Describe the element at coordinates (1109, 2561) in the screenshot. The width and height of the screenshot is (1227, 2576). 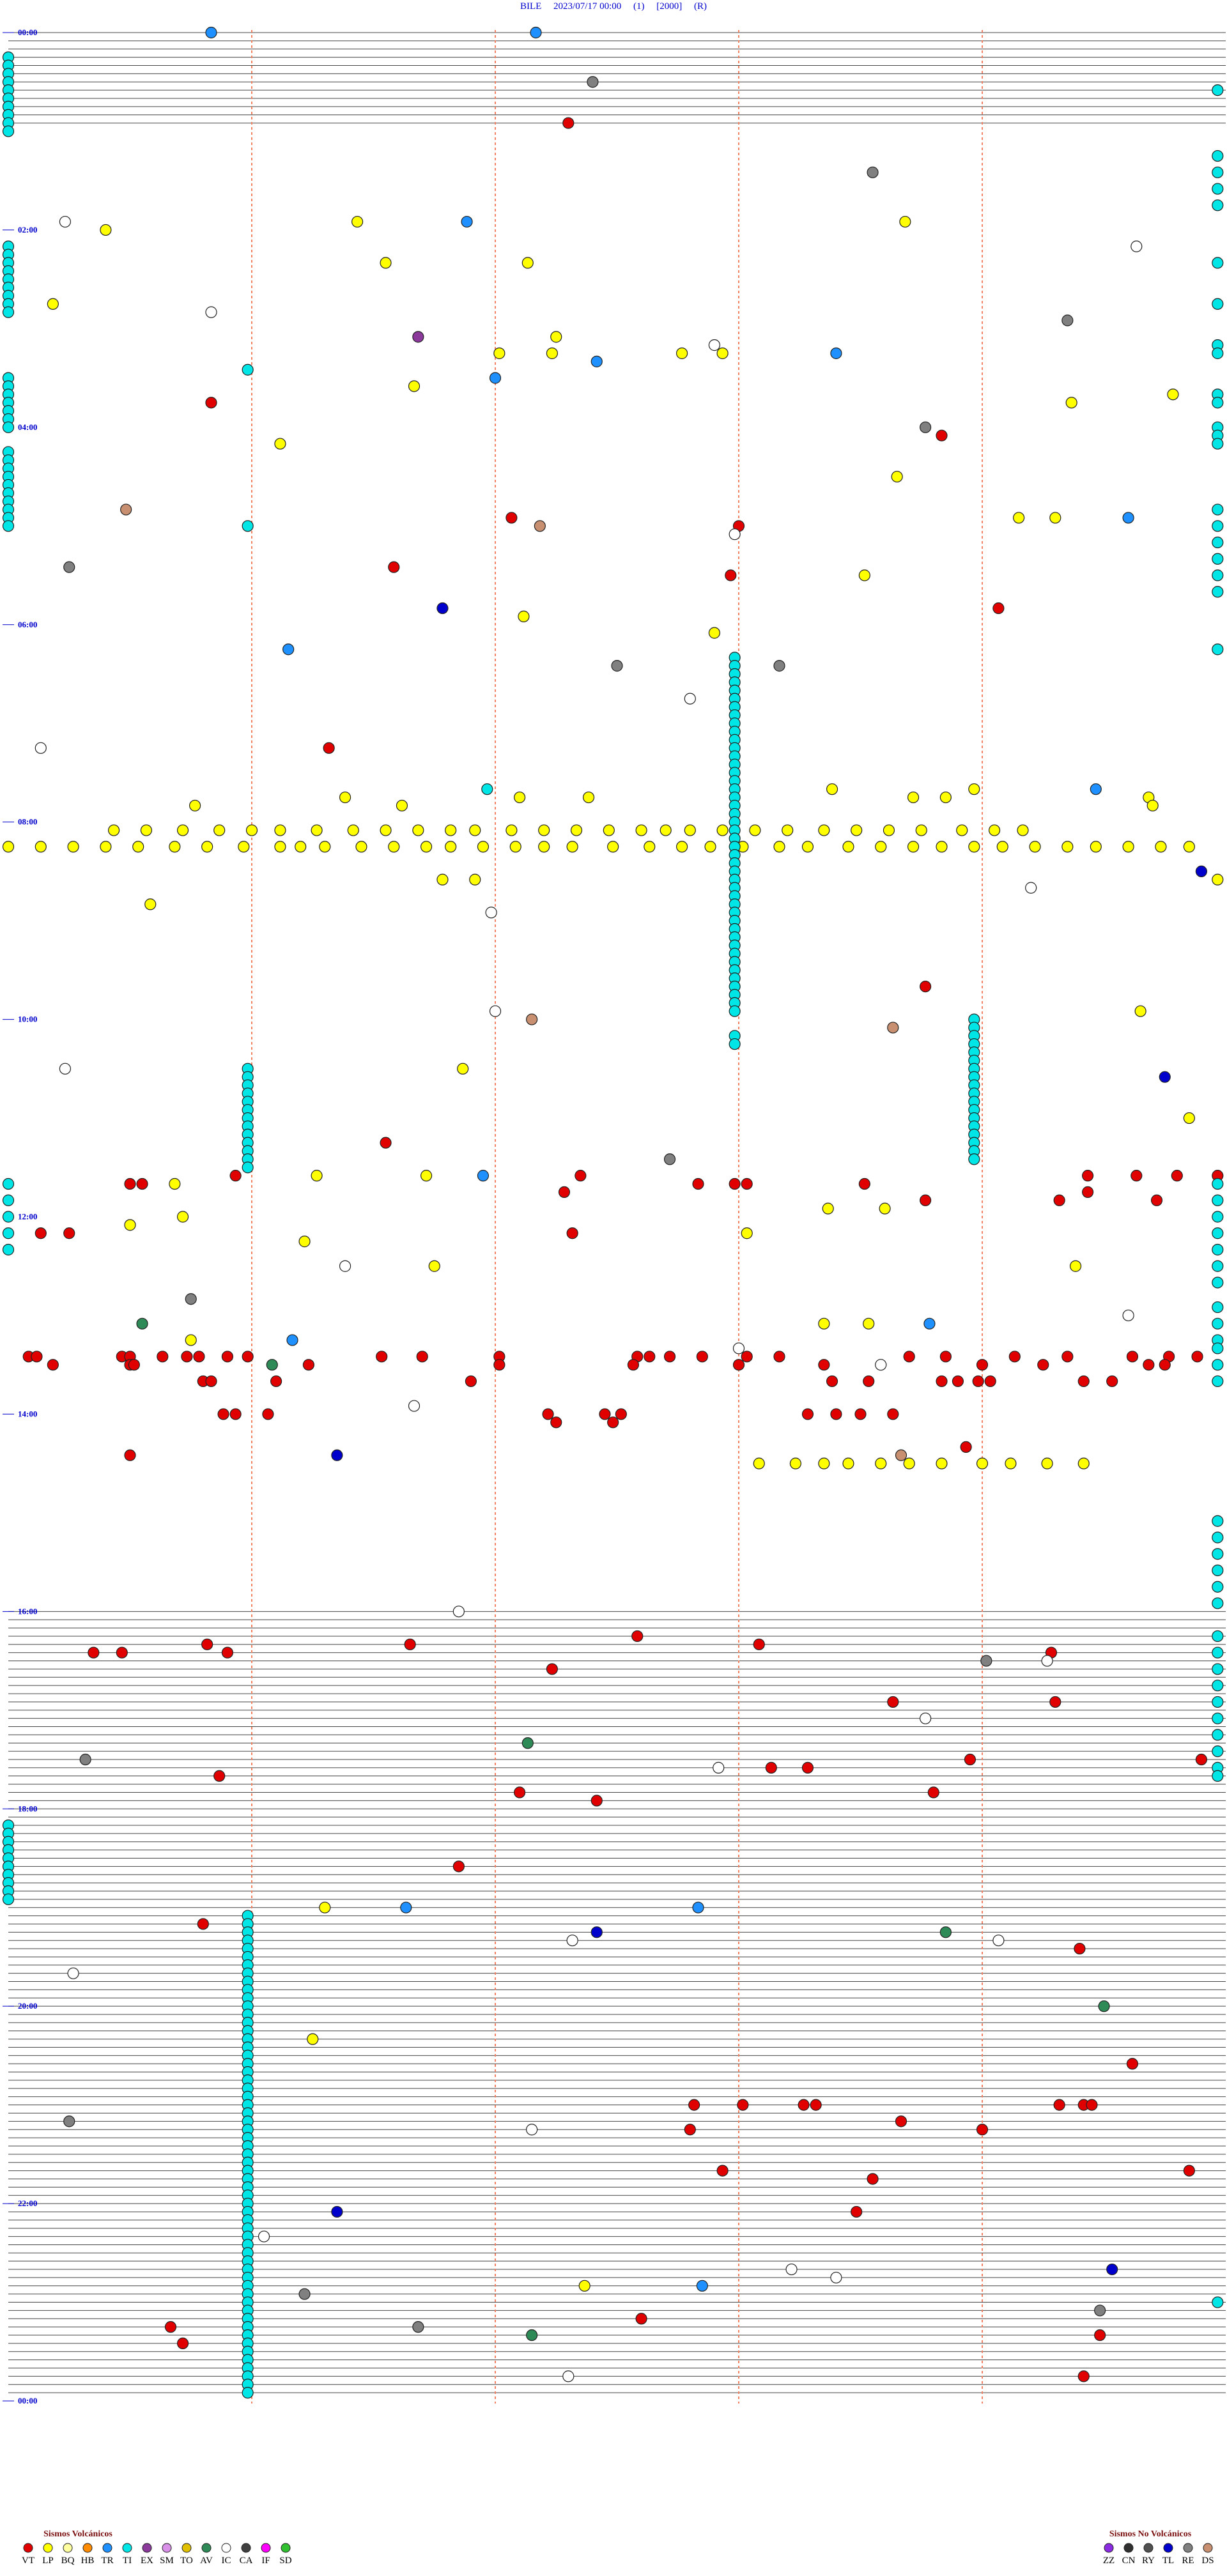
I see `legend-label: ZZ` at that location.